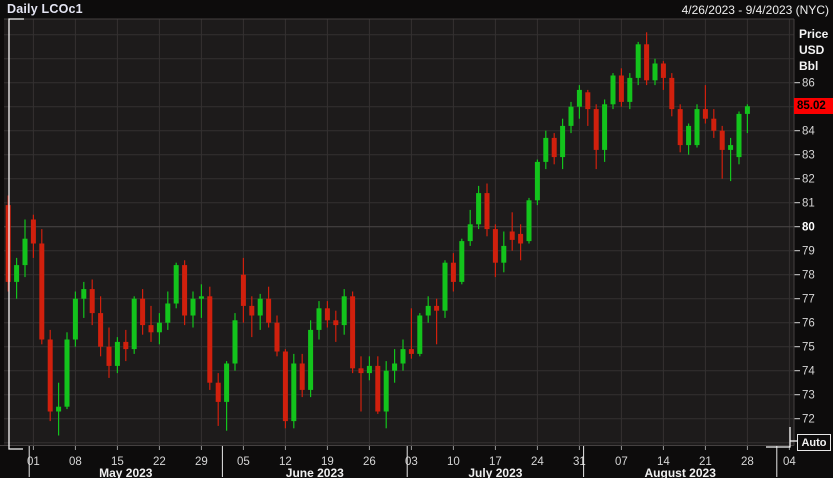 This screenshot has width=833, height=478. I want to click on month-label: July 2023, so click(495, 472).